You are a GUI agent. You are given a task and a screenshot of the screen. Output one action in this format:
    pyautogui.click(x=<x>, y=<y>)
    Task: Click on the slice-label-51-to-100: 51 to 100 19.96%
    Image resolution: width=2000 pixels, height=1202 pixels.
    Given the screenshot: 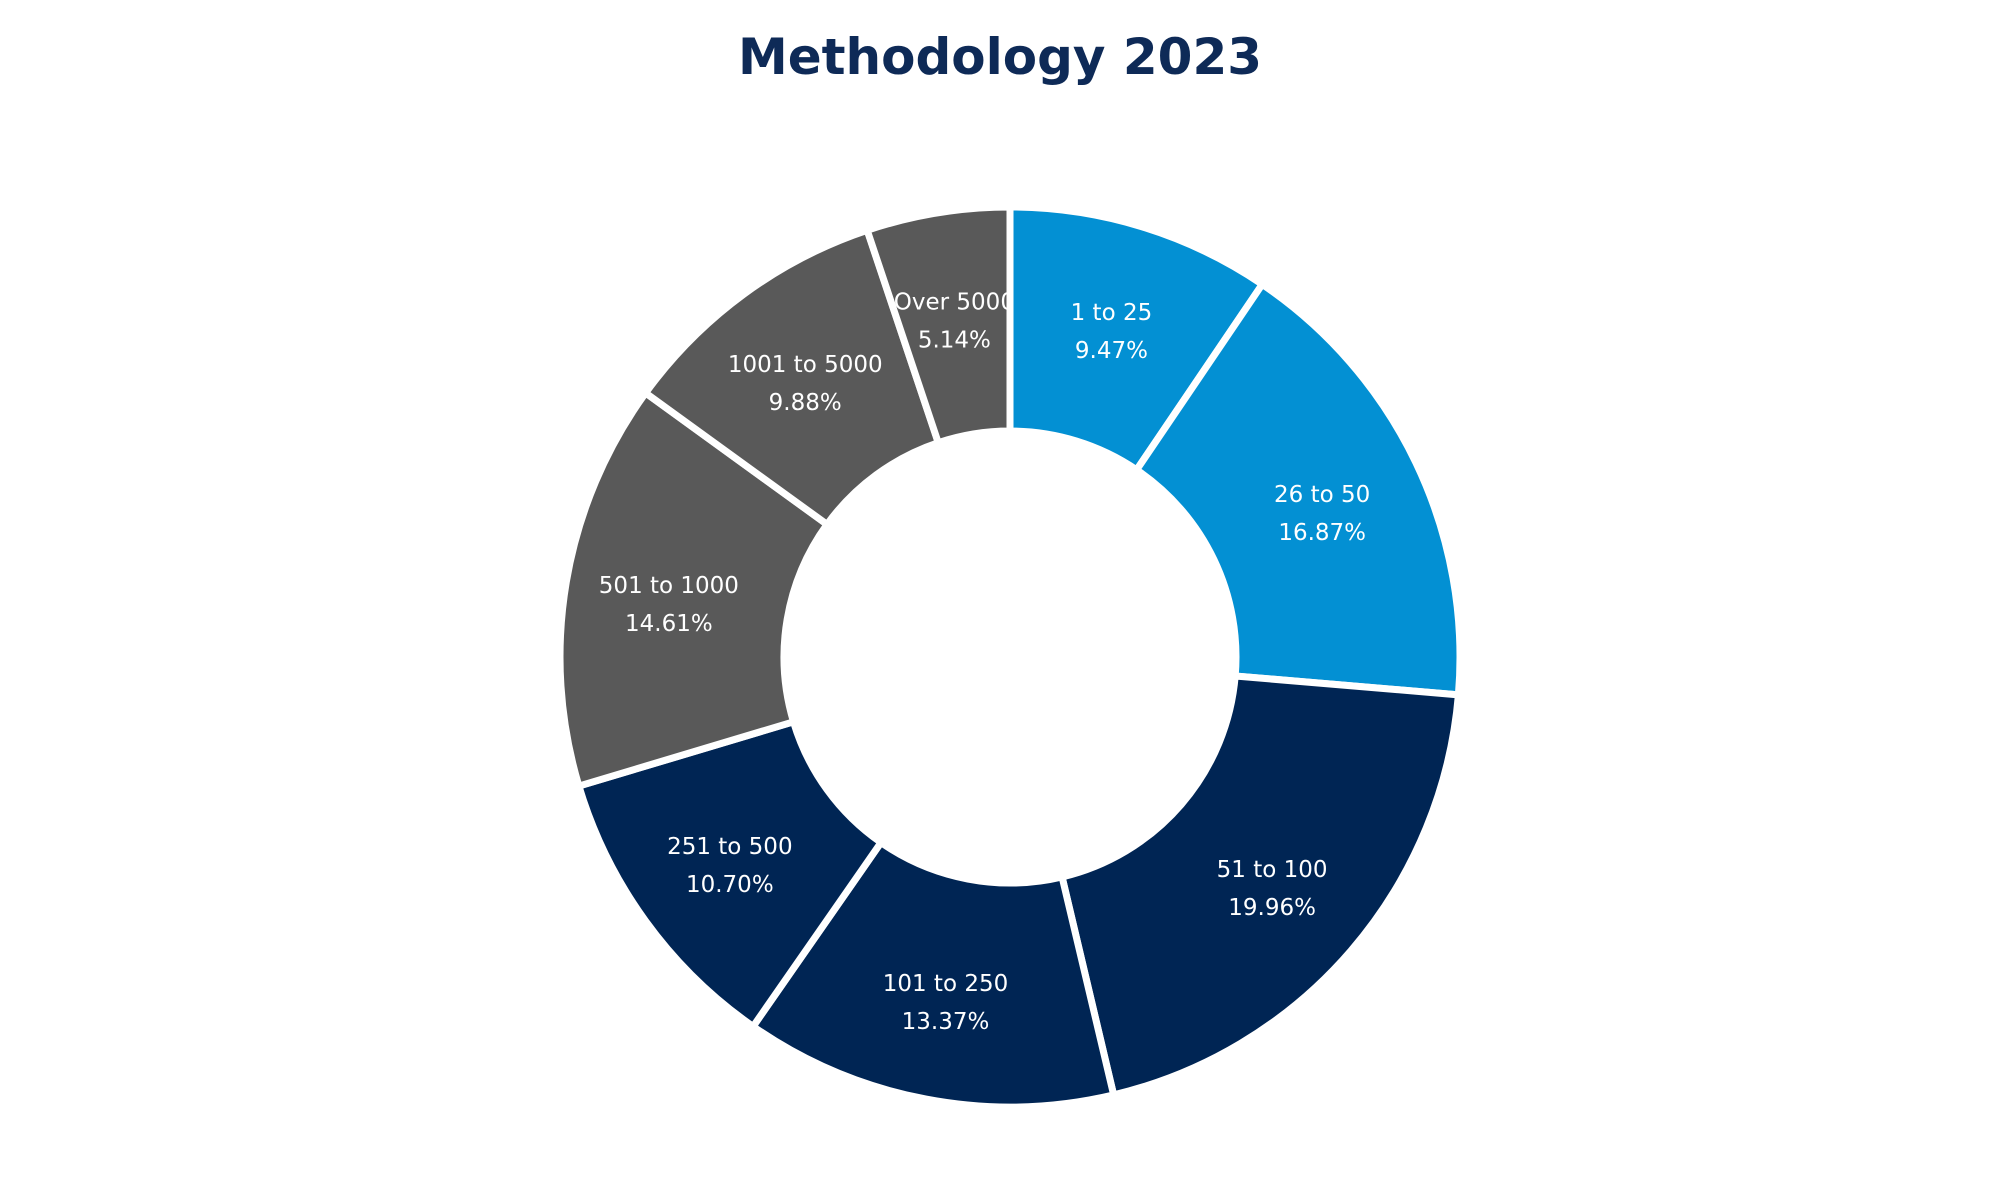 What is the action you would take?
    pyautogui.click(x=1272, y=889)
    